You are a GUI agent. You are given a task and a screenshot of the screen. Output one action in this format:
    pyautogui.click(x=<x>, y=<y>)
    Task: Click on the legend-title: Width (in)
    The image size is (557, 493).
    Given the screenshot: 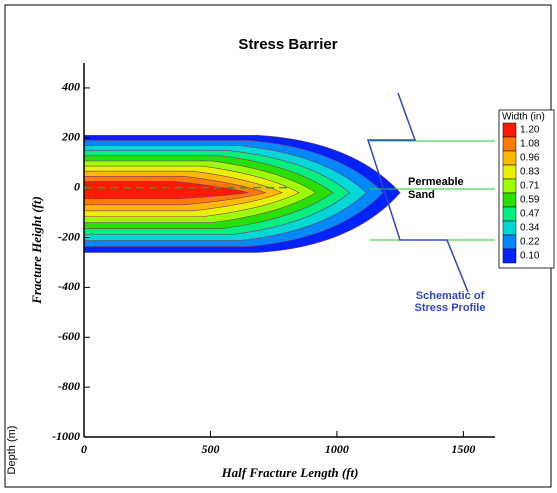 What is the action you would take?
    pyautogui.click(x=523, y=117)
    